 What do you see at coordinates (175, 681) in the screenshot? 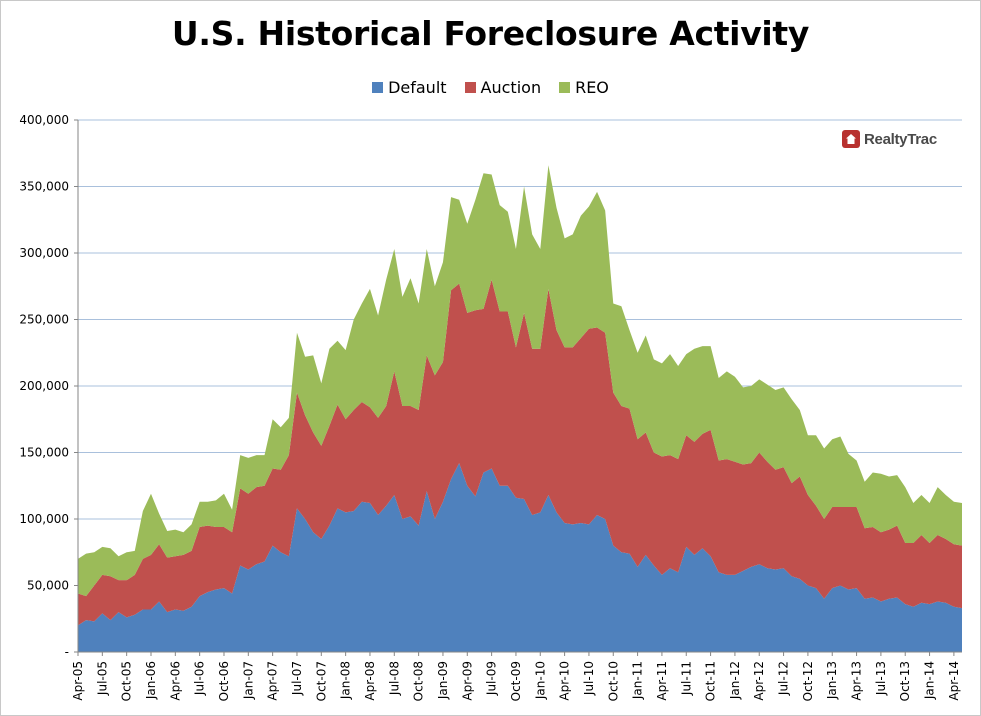
I see `x-tick-label: Apr-06` at bounding box center [175, 681].